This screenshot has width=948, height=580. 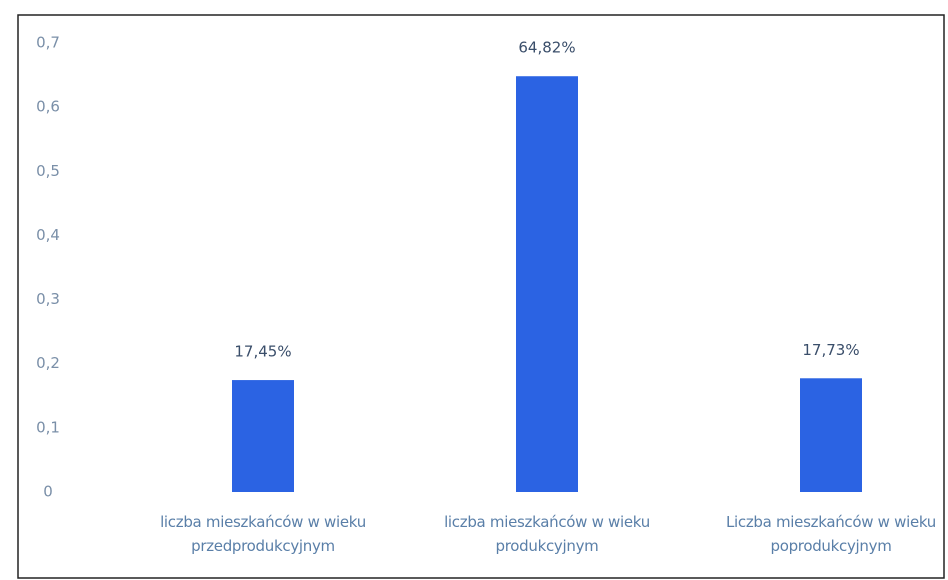 I want to click on y-tick-label: 0,5, so click(x=48, y=171).